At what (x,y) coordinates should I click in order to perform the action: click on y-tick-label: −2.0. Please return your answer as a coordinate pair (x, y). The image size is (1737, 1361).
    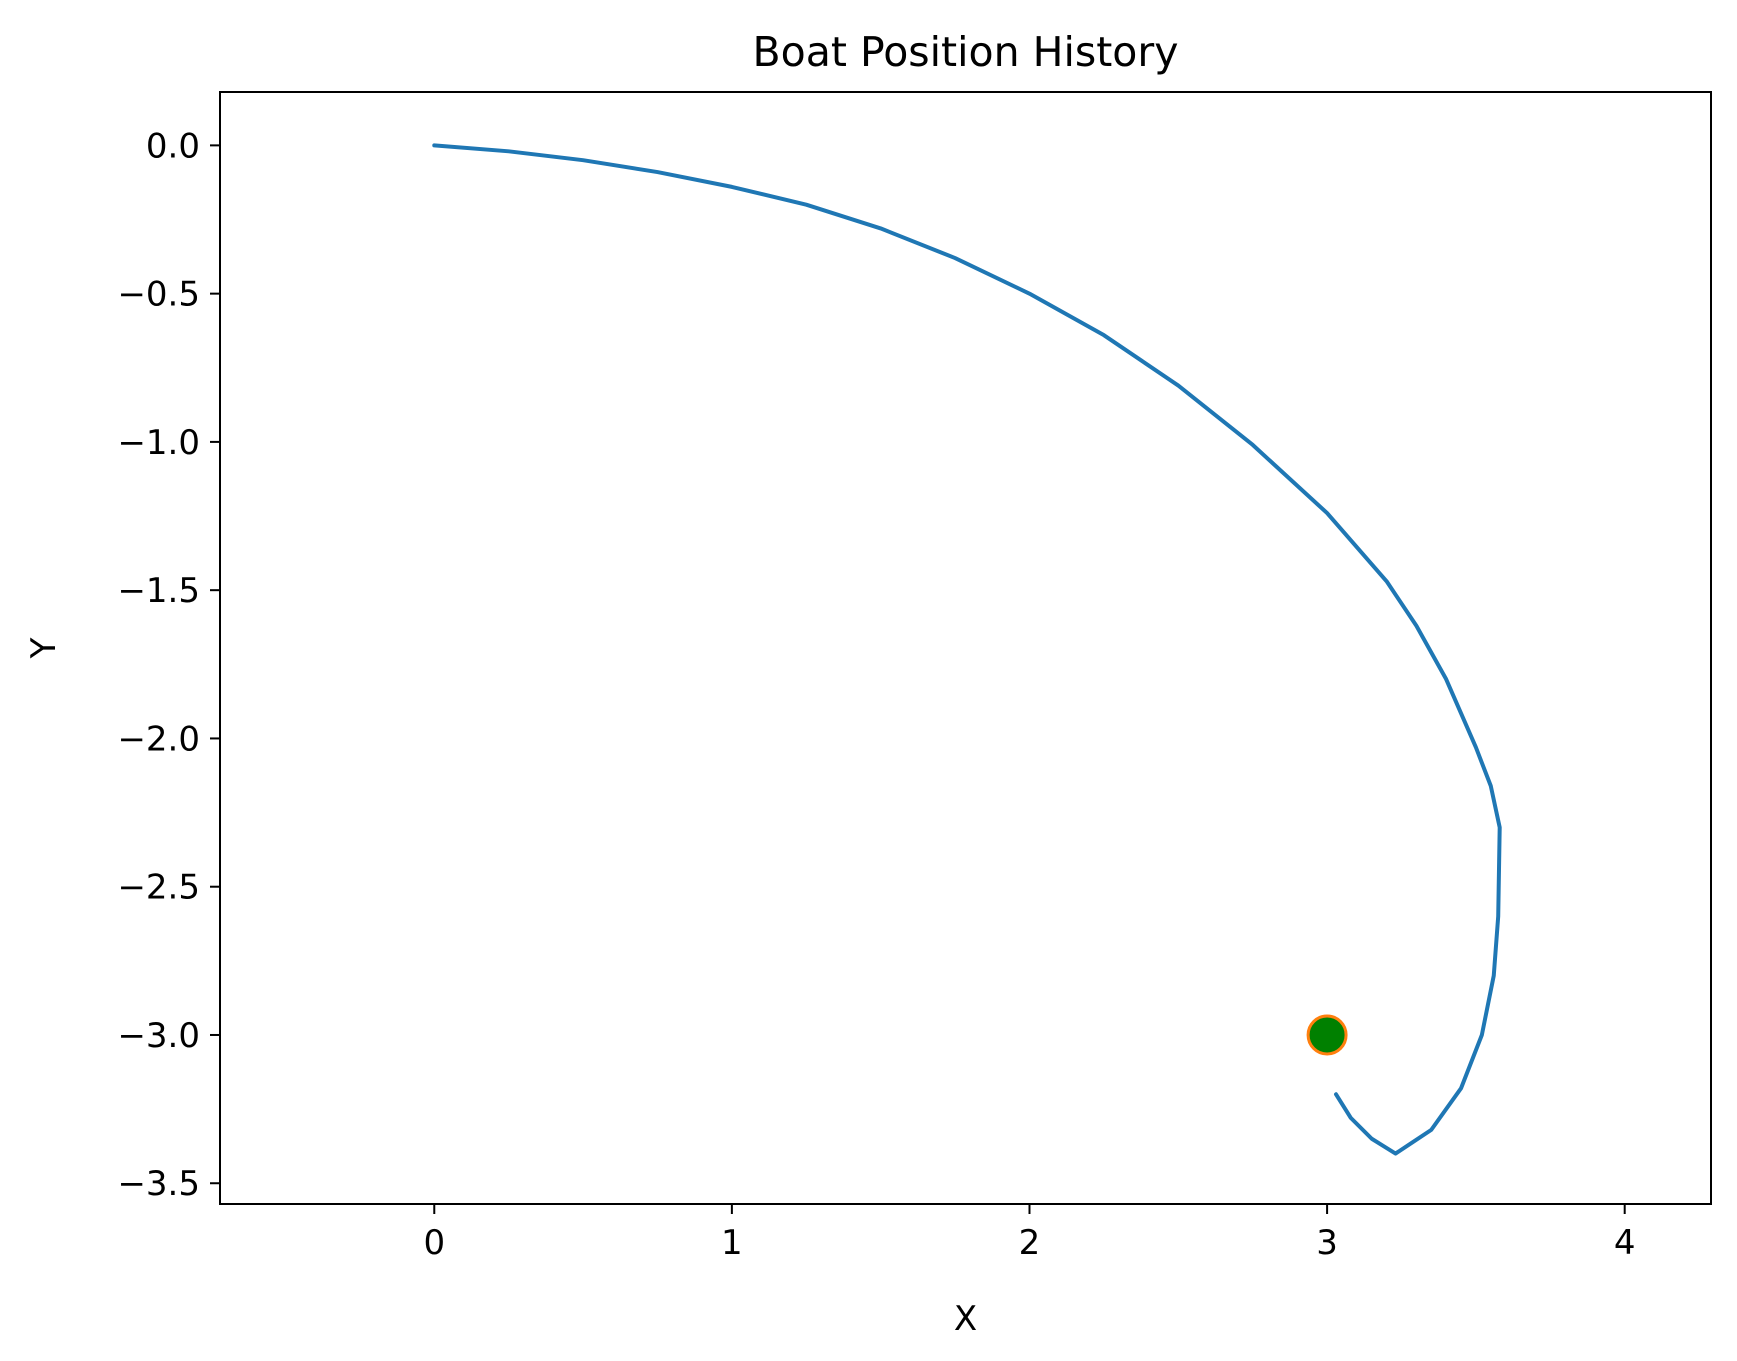
    Looking at the image, I should click on (158, 739).